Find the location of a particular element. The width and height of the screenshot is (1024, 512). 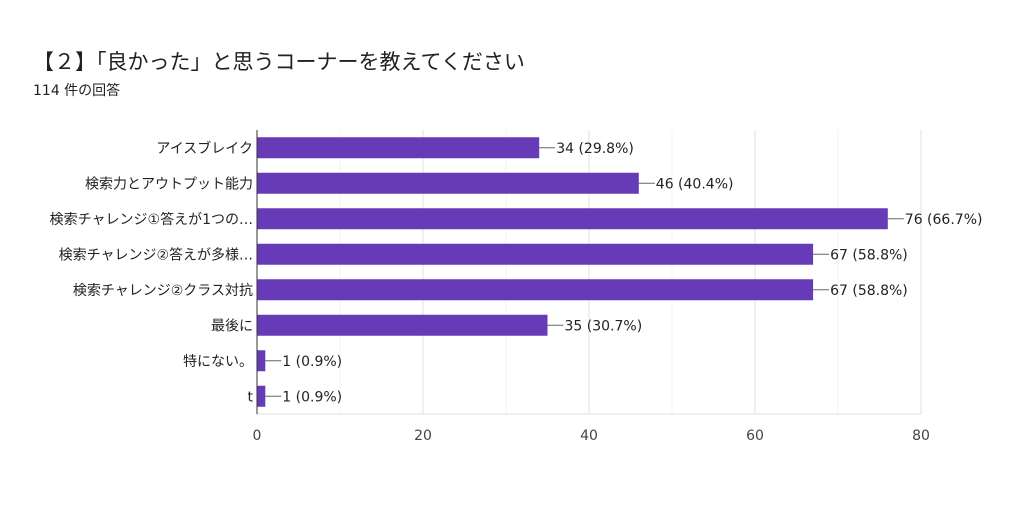

category-label: 特にない。 is located at coordinates (218, 362).